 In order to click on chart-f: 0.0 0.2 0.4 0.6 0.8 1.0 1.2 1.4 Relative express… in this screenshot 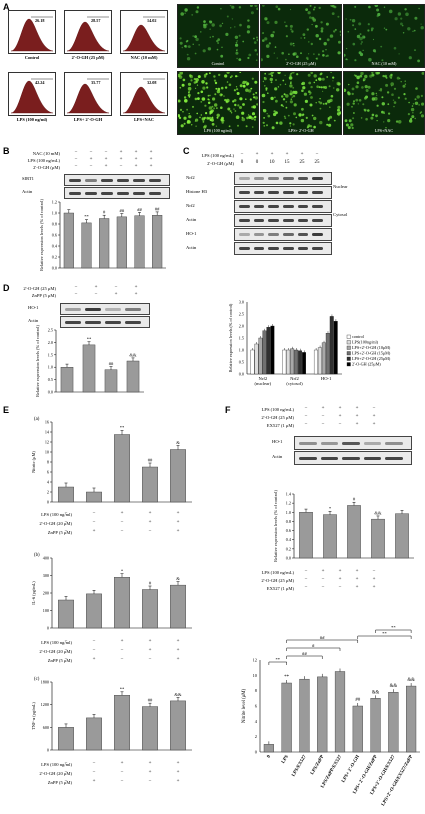, I will do `click(343, 526)`.